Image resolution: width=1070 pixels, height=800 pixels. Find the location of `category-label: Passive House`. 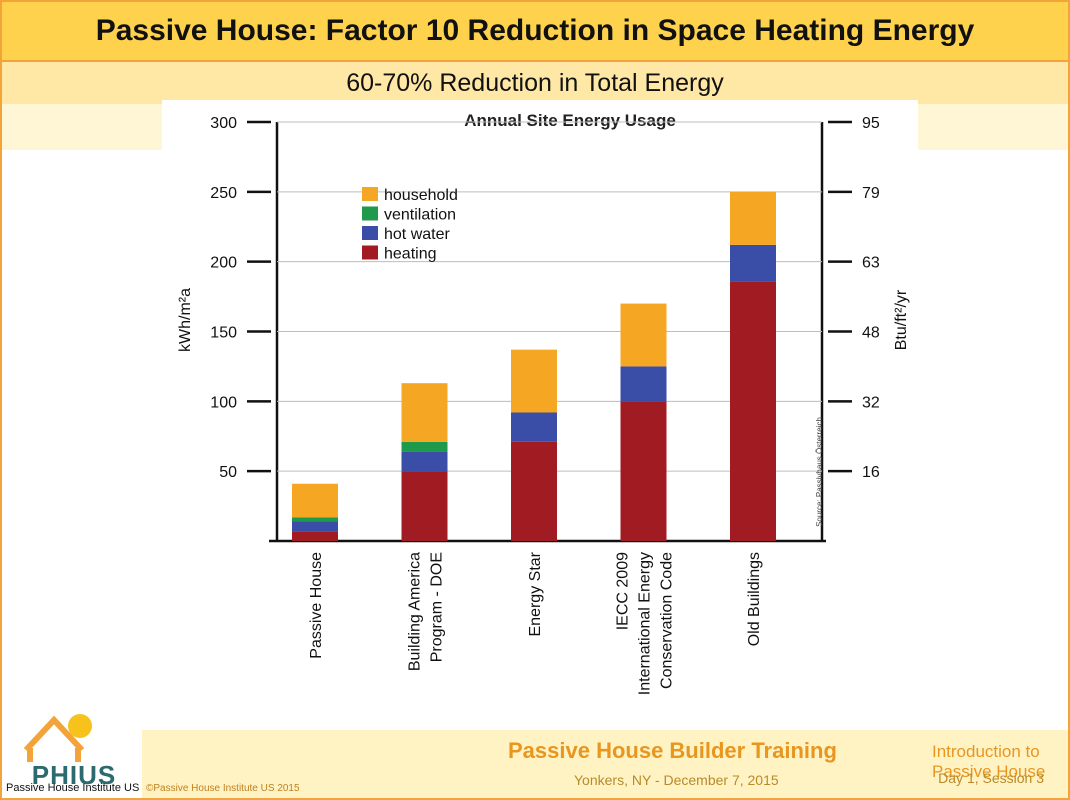

category-label: Passive House is located at coordinates (316, 605).